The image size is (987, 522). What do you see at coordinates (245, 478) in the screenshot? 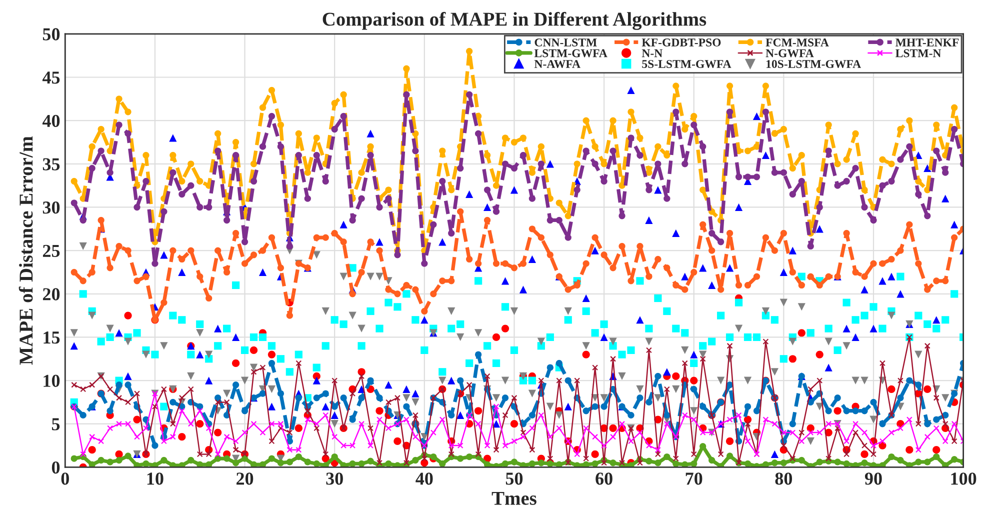
I see `x-tick-label: 20` at bounding box center [245, 478].